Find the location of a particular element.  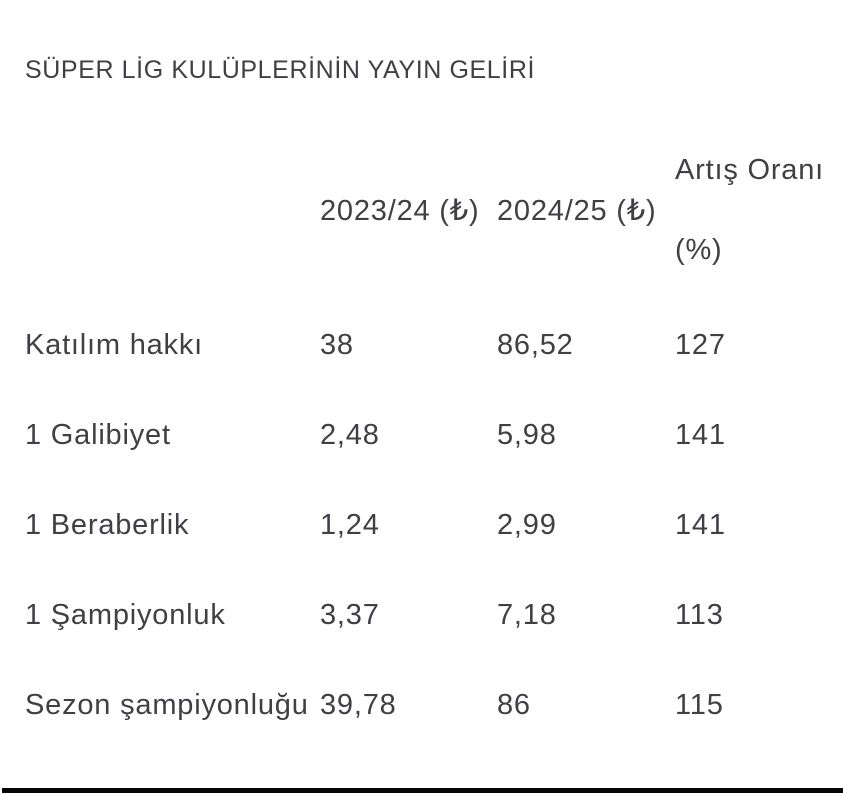

column-header-artis-orani-line1: Artış Oranı is located at coordinates (749, 170).